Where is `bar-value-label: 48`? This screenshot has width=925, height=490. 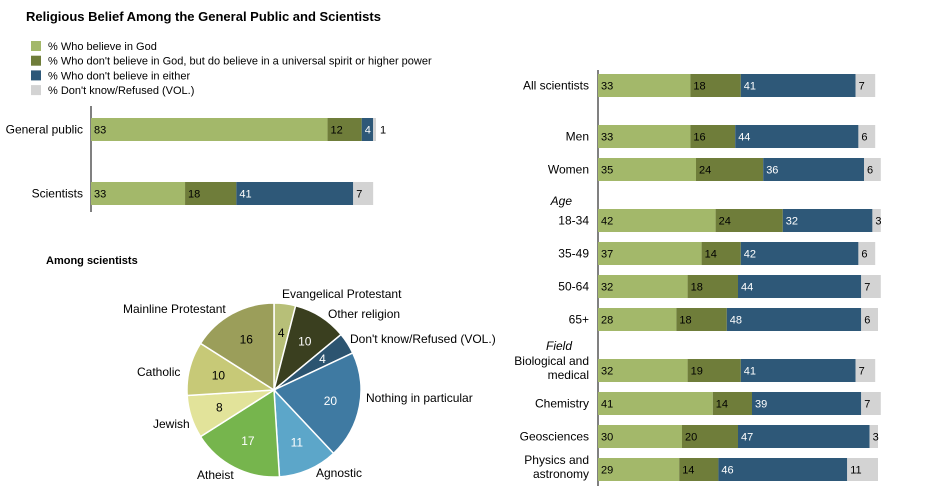 bar-value-label: 48 is located at coordinates (736, 321).